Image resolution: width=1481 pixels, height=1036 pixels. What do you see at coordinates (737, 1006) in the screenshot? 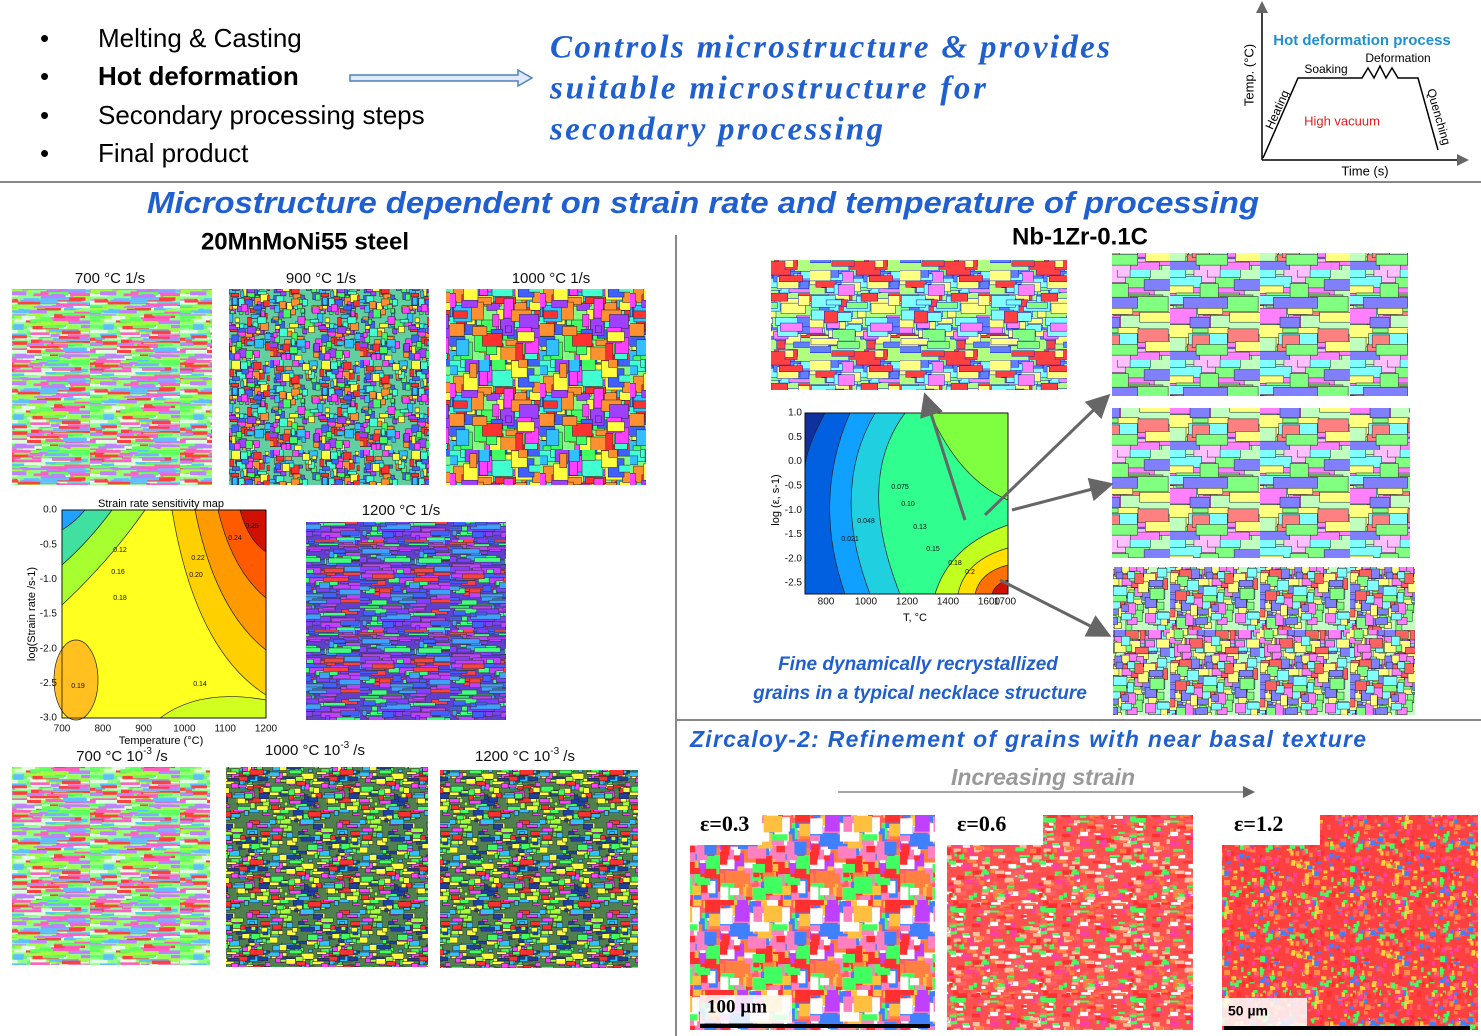
I see `scale-bar-label: 100 µm` at bounding box center [737, 1006].